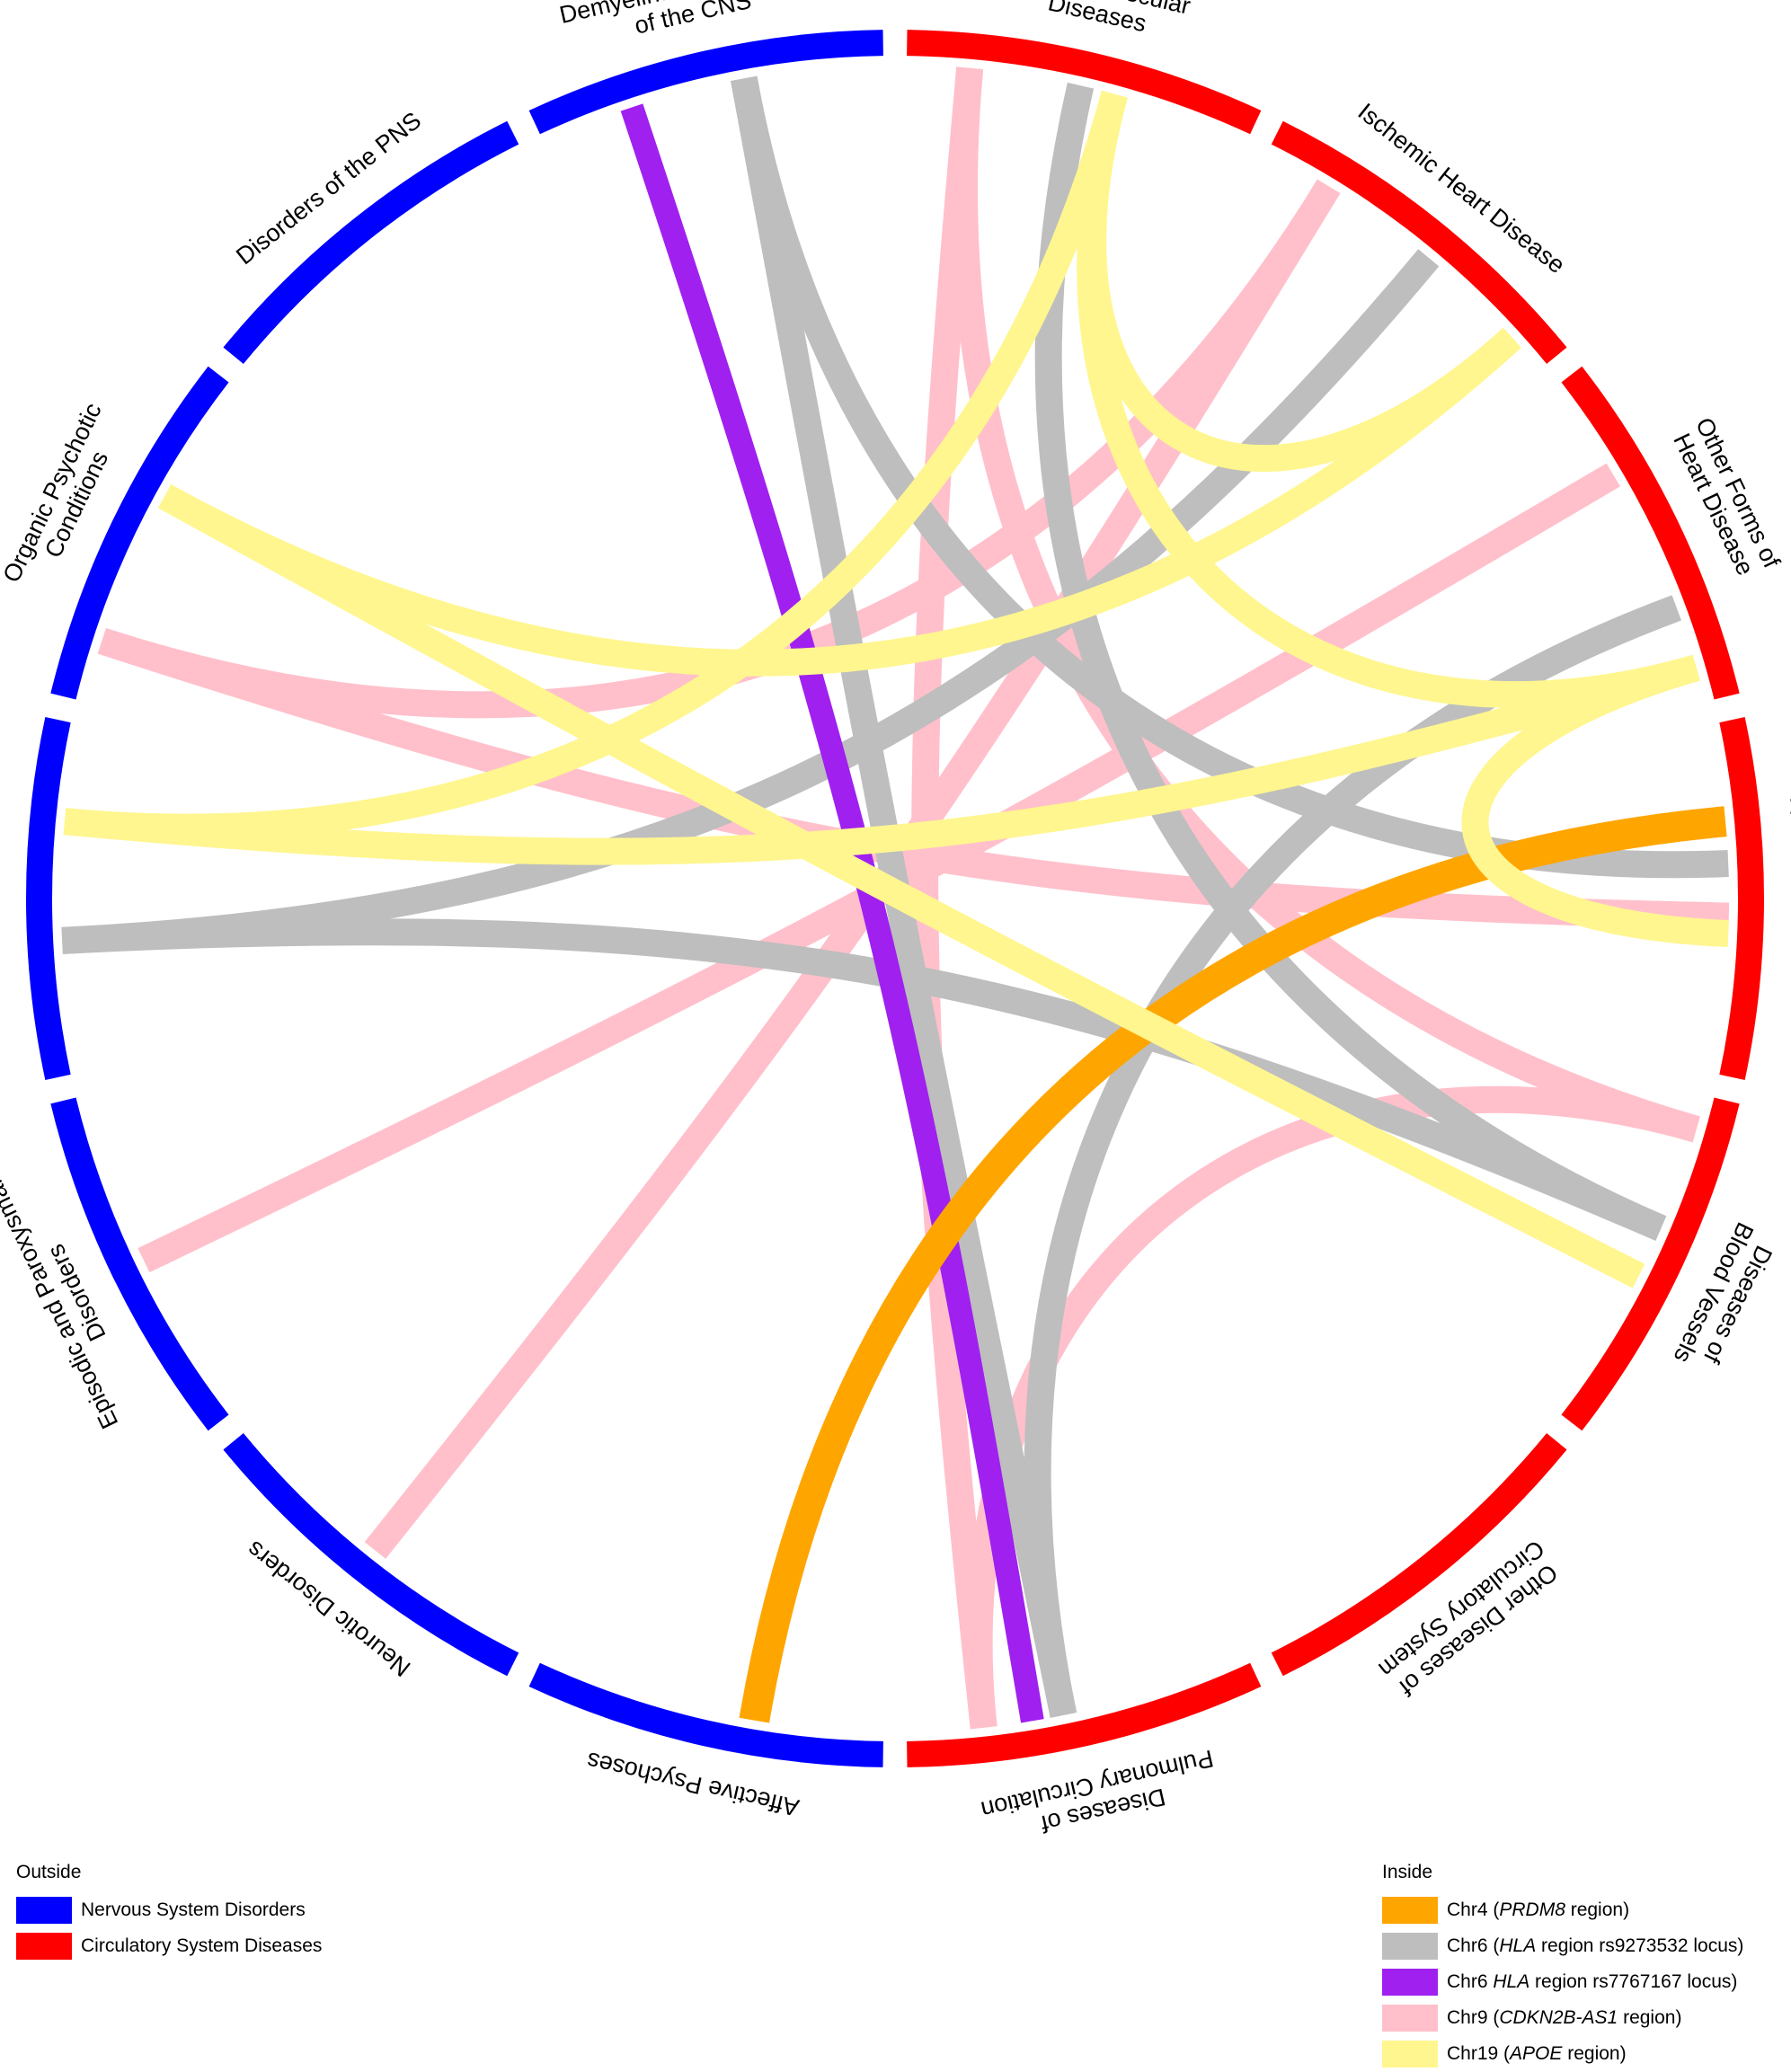 The height and width of the screenshot is (2072, 1791). I want to click on chord-chr19-hypertensive-other-heart, so click(1595, 801).